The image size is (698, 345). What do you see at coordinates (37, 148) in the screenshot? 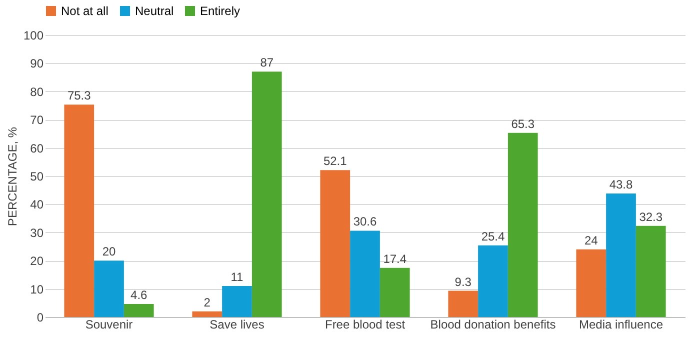
I see `y-tick-label: 60` at bounding box center [37, 148].